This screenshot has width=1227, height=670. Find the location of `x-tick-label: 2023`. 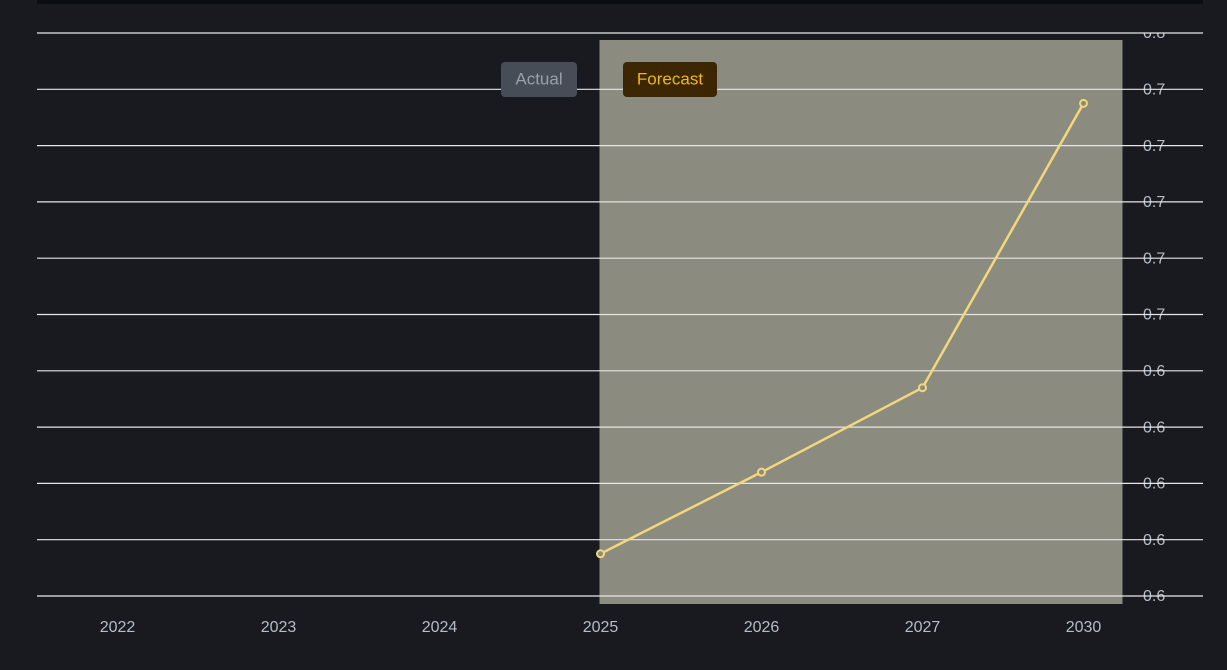

x-tick-label: 2023 is located at coordinates (279, 627).